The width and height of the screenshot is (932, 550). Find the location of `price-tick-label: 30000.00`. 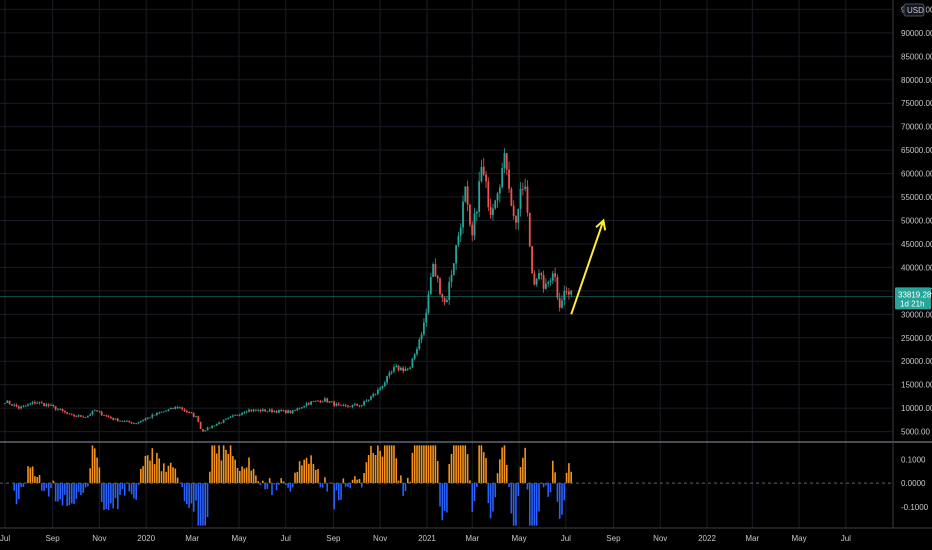

price-tick-label: 30000.00 is located at coordinates (916, 314).